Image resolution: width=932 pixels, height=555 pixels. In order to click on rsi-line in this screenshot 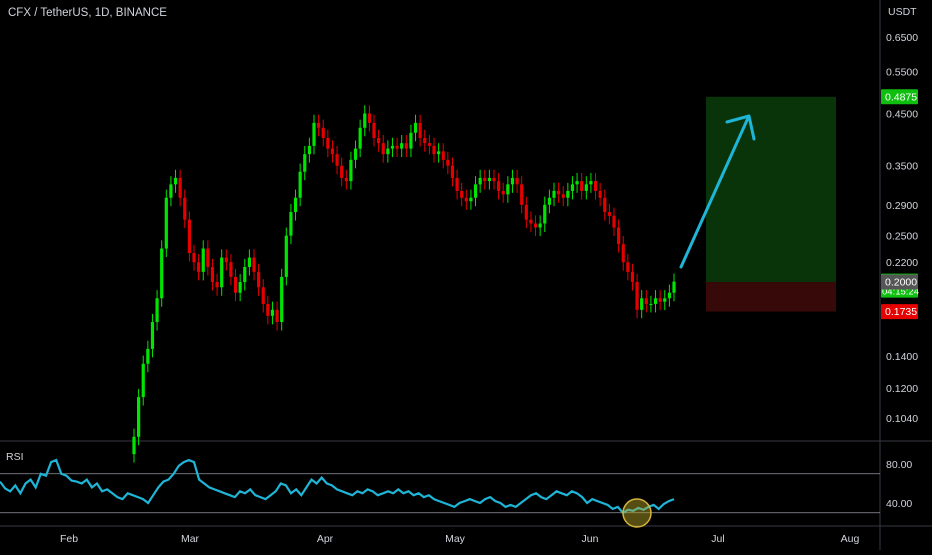, I will do `click(337, 486)`.